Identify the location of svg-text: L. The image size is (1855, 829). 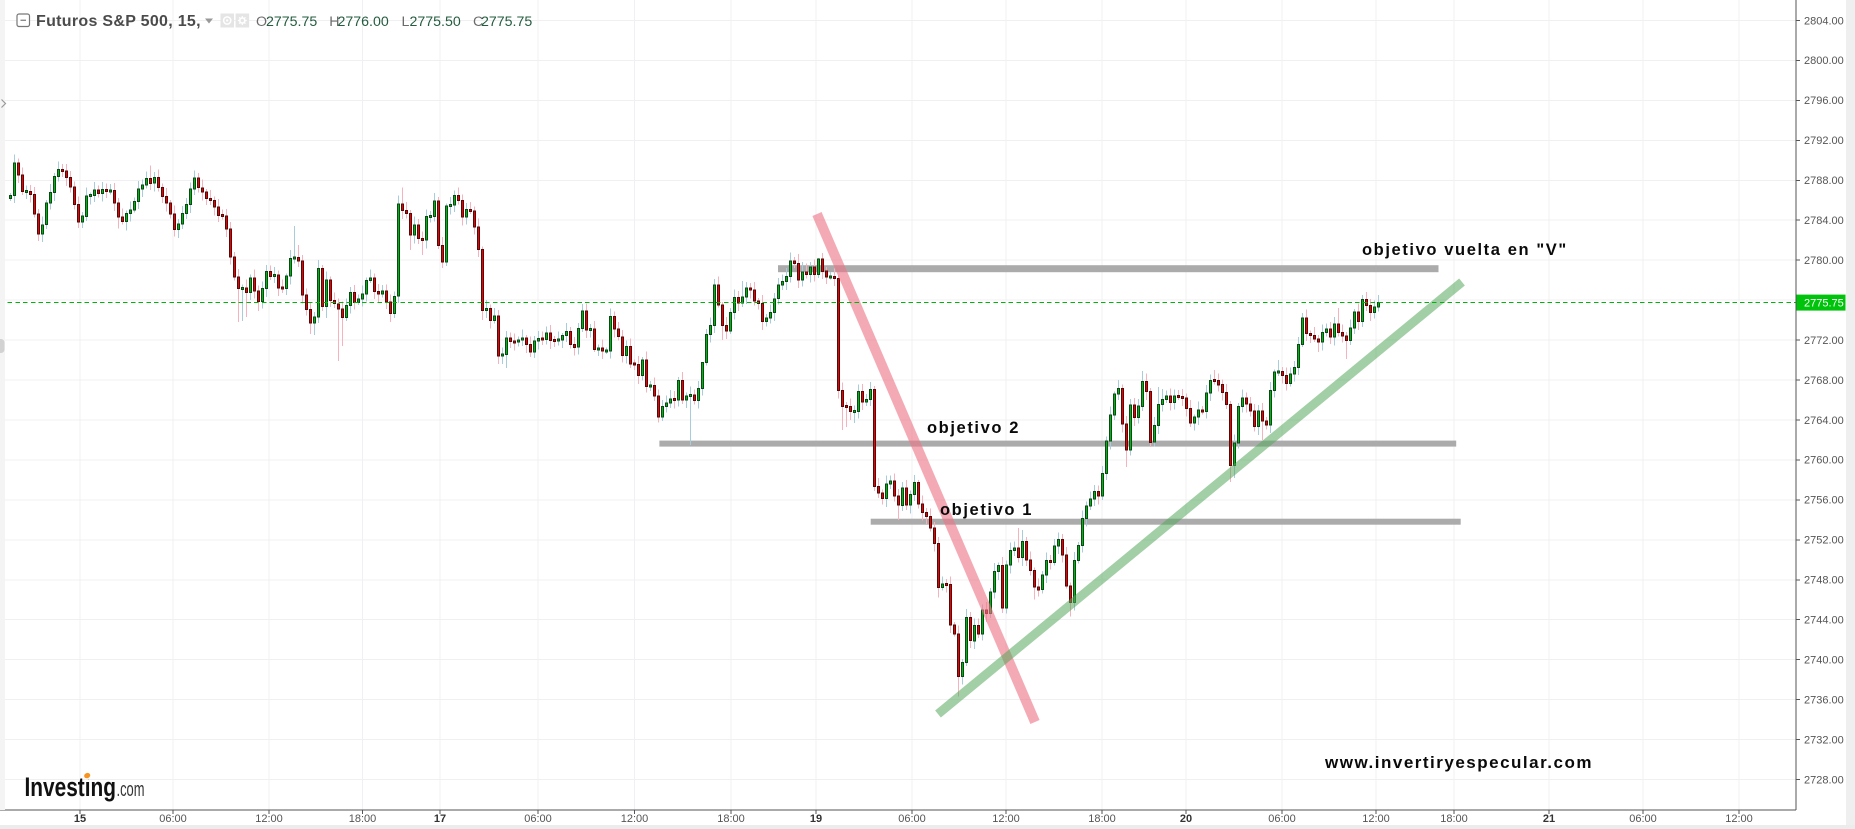
(406, 22).